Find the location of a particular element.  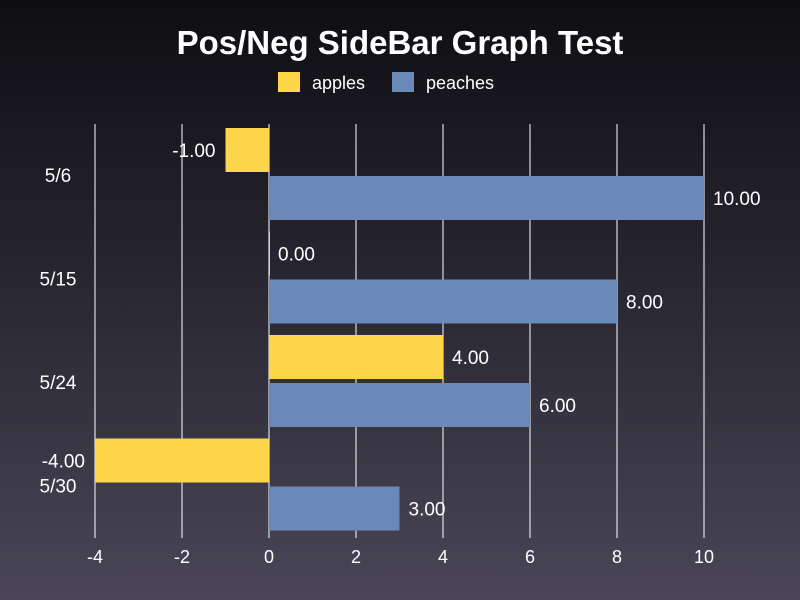

y-axis-labels: 5/6 5/15 5/24 5/30 is located at coordinates (58, 332).